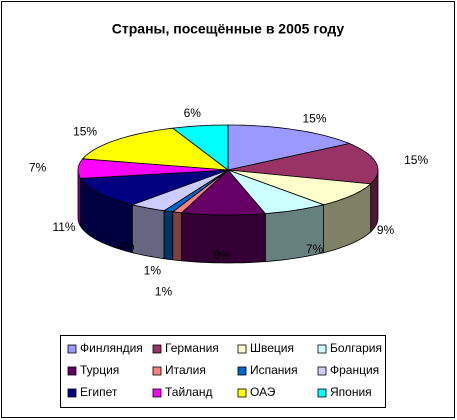  I want to click on legend-label: Тайланд, so click(188, 392).